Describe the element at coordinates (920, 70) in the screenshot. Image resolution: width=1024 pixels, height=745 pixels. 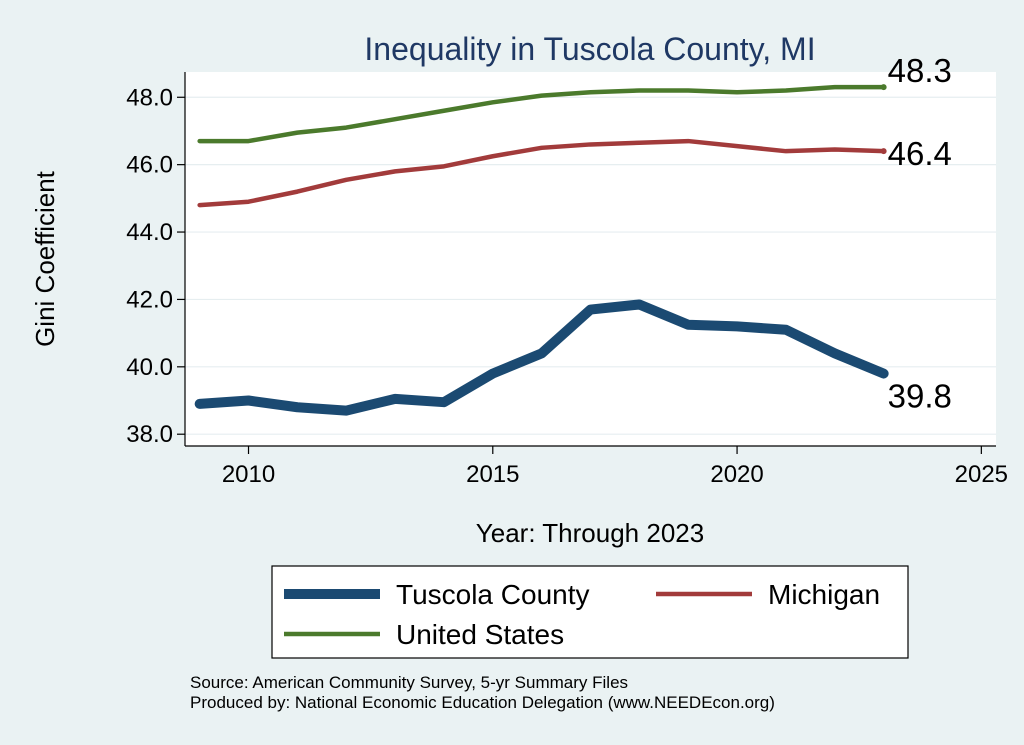
I see `end-value-label: 48.3` at that location.